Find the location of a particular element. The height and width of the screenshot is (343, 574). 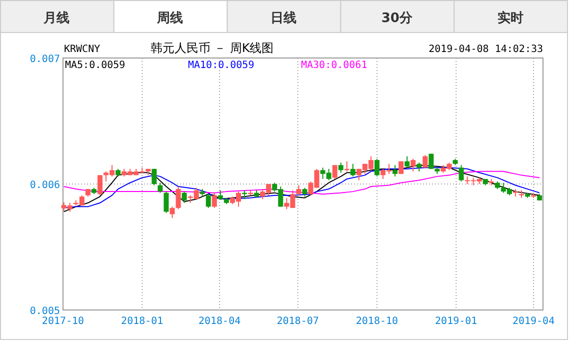

tabs: 月线 周线 日线 30分 实时 is located at coordinates (284, 16).